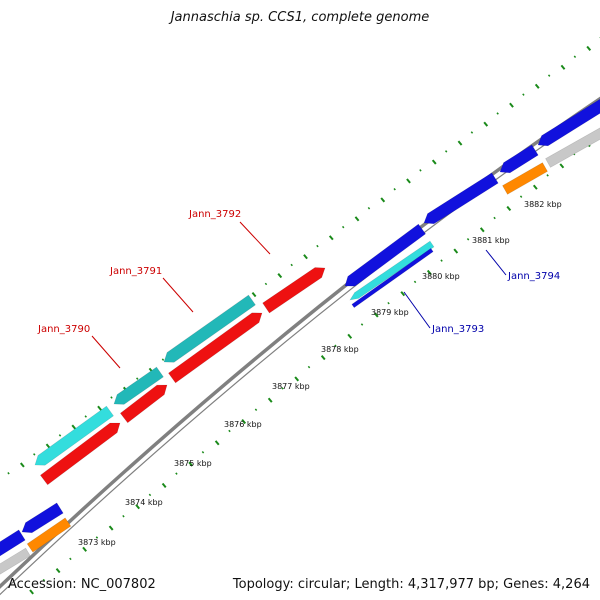 The height and width of the screenshot is (600, 600). What do you see at coordinates (340, 349) in the screenshot?
I see `tick-label: 3878 kbp` at bounding box center [340, 349].